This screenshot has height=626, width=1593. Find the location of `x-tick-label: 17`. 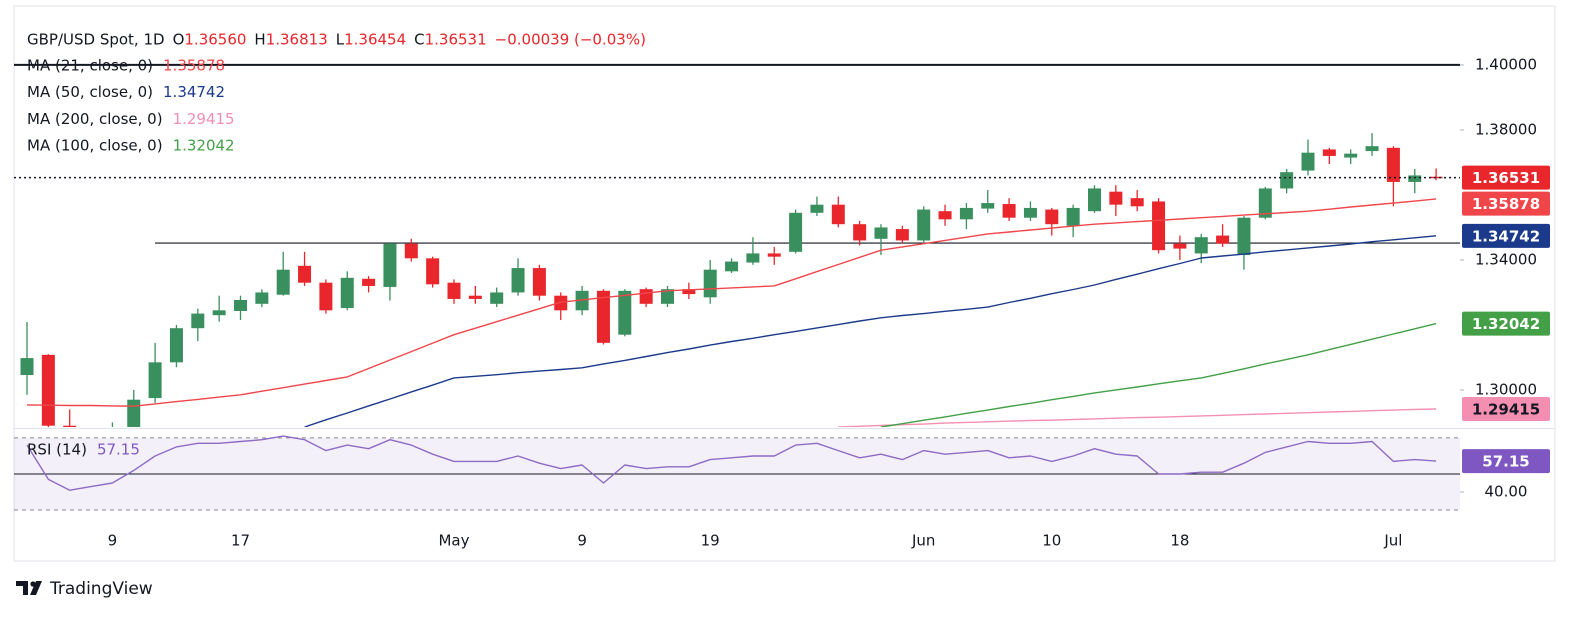

x-tick-label: 17 is located at coordinates (240, 541).